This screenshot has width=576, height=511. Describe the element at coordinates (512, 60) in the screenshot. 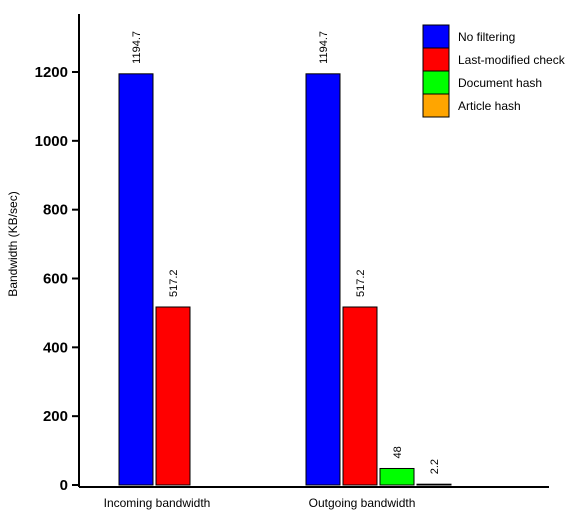

I see `legend-label: Last-modified check` at that location.